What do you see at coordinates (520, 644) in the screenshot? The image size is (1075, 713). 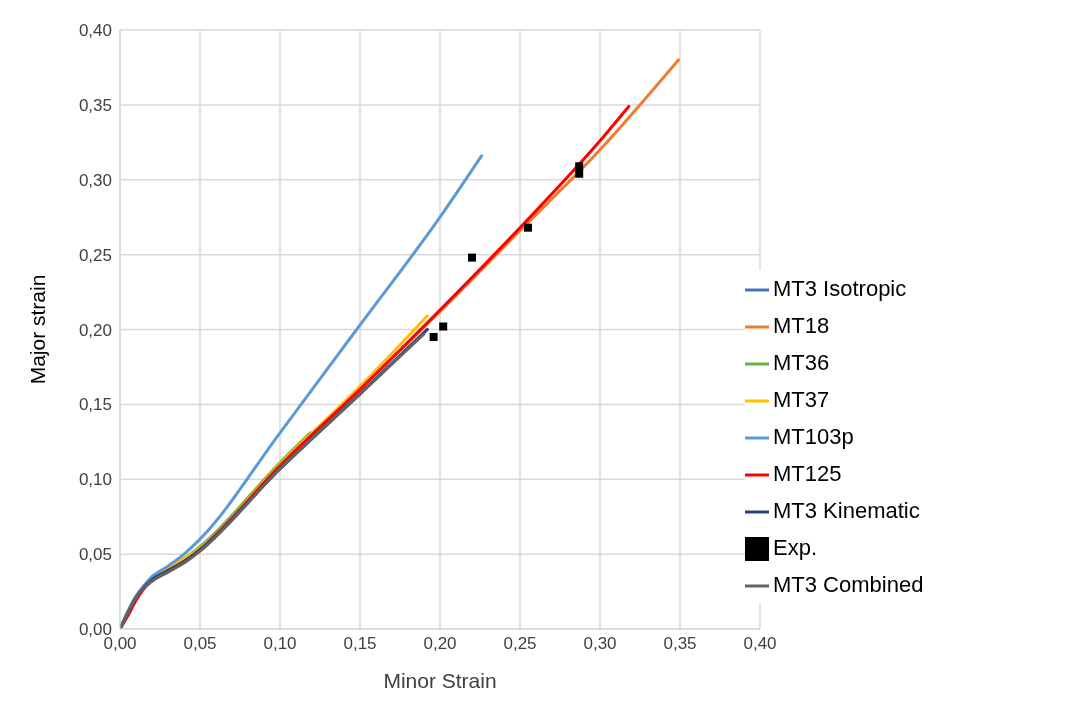 I see `x-tick-label: 0,25` at bounding box center [520, 644].